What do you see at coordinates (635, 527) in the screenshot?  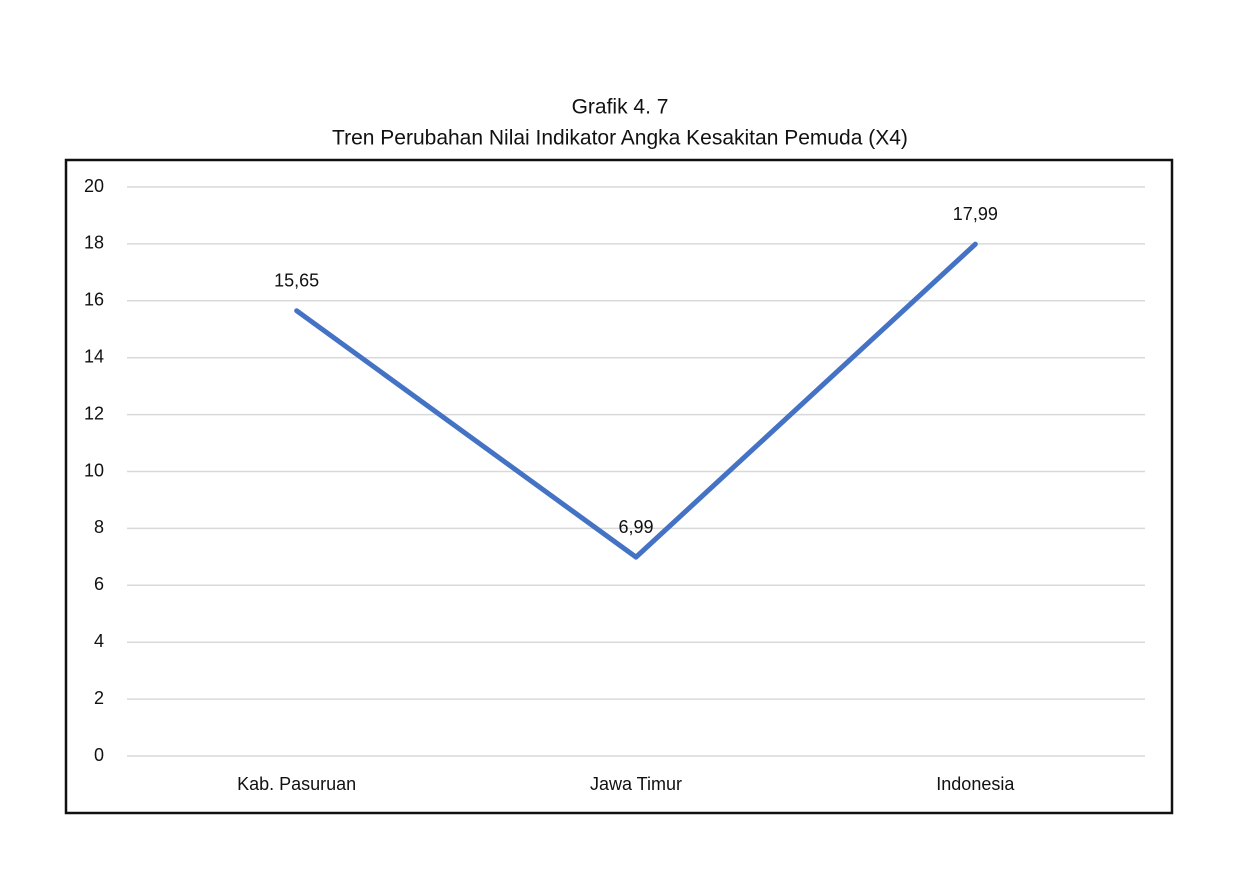 I see `data-label: 6,99` at bounding box center [635, 527].